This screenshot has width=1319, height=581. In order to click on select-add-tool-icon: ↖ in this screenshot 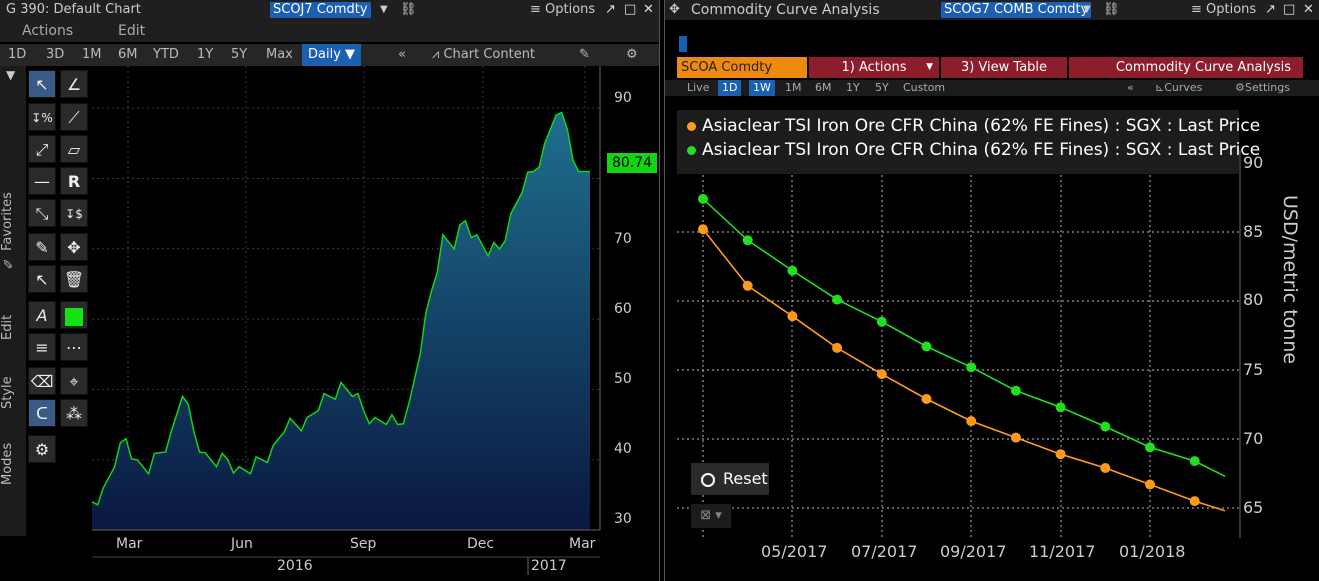, I will do `click(42, 279)`.